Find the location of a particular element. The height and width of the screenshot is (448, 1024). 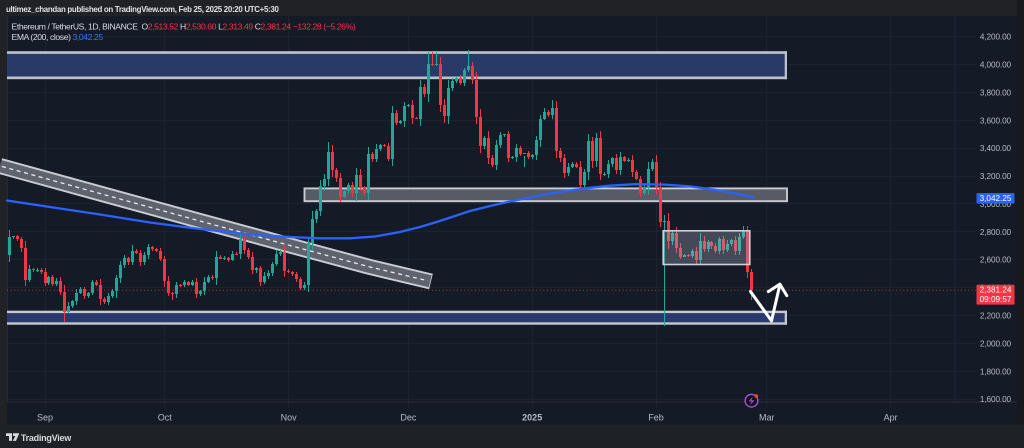

svg-text: 3,042.25 is located at coordinates (996, 198).